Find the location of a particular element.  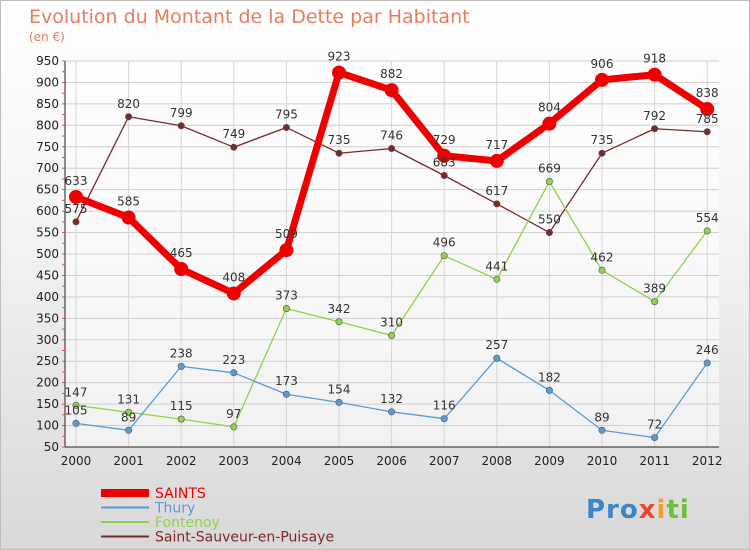

data-label: 72 is located at coordinates (654, 425).